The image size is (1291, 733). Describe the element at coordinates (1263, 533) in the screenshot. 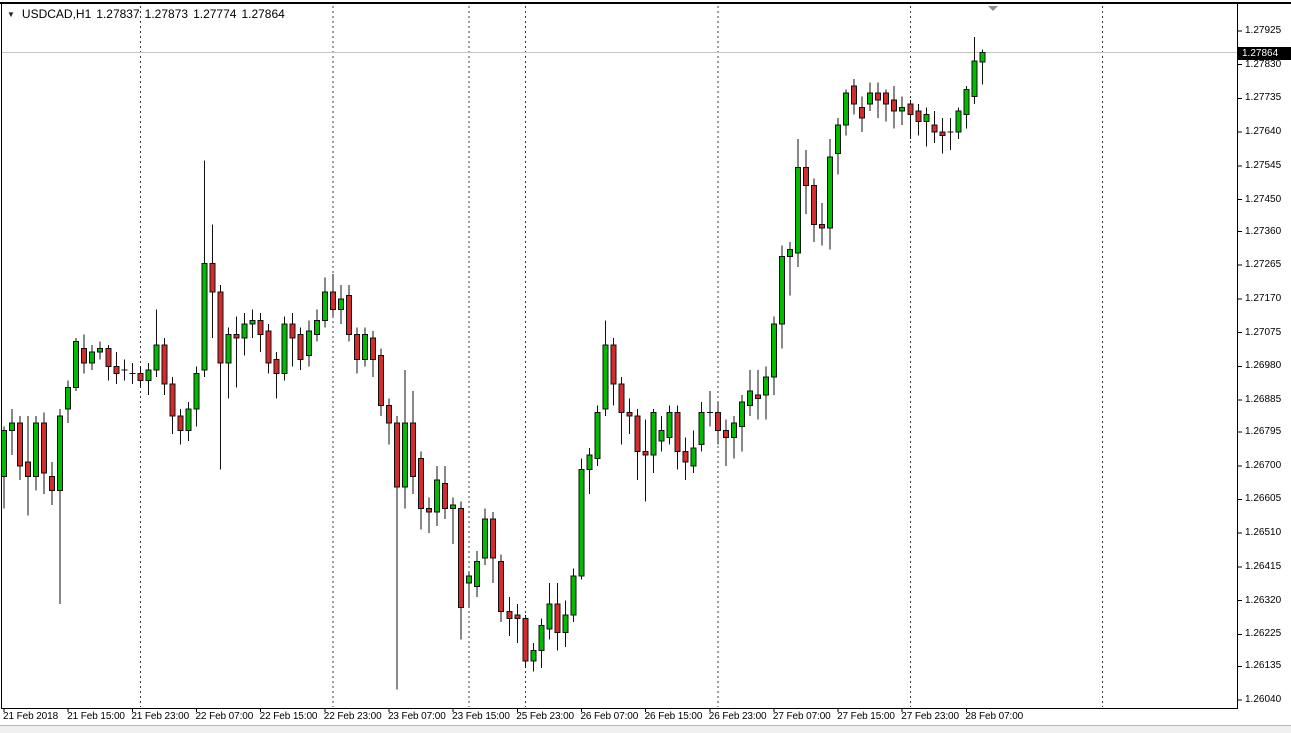

I see `price-axis-label: 1.26510` at that location.